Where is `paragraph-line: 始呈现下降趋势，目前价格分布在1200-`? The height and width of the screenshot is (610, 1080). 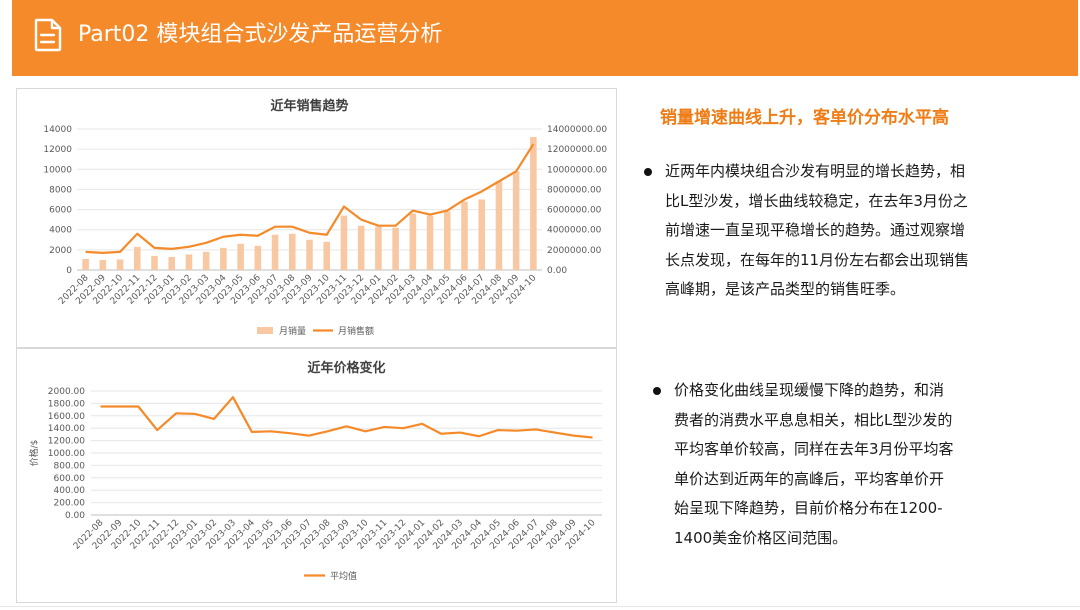 paragraph-line: 始呈现下降趋势，目前价格分布在1200- is located at coordinates (808, 508).